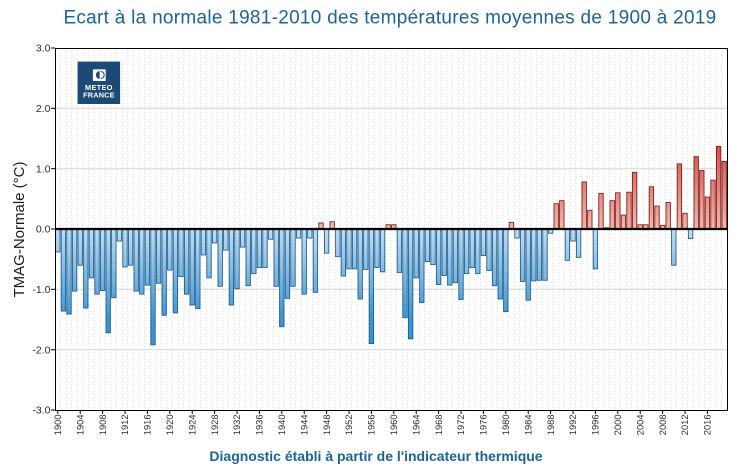  What do you see at coordinates (43, 109) in the screenshot?
I see `svg-text: 2.0` at bounding box center [43, 109].